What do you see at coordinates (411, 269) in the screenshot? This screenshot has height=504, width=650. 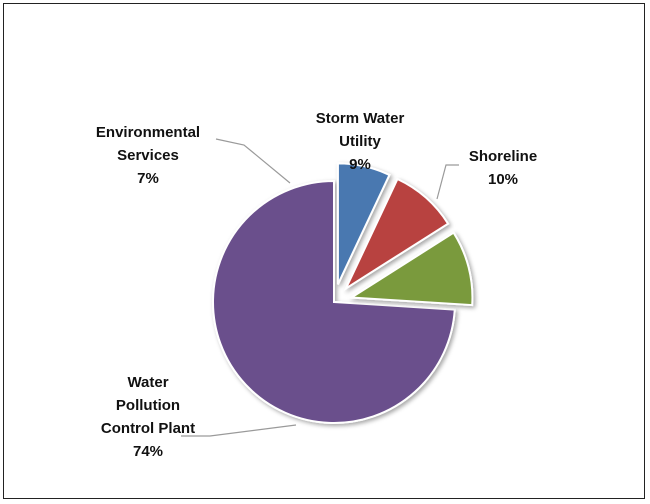 I see `pie-slice-shoreline` at bounding box center [411, 269].